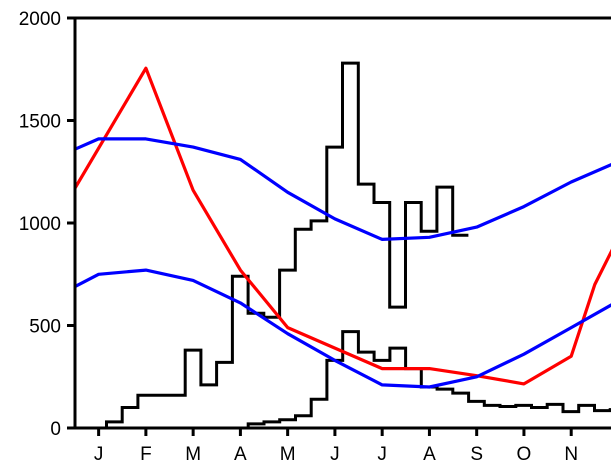 The image size is (611, 466). I want to click on x-axis-ticks: JFMAMJJASOND, so click(336, 446).